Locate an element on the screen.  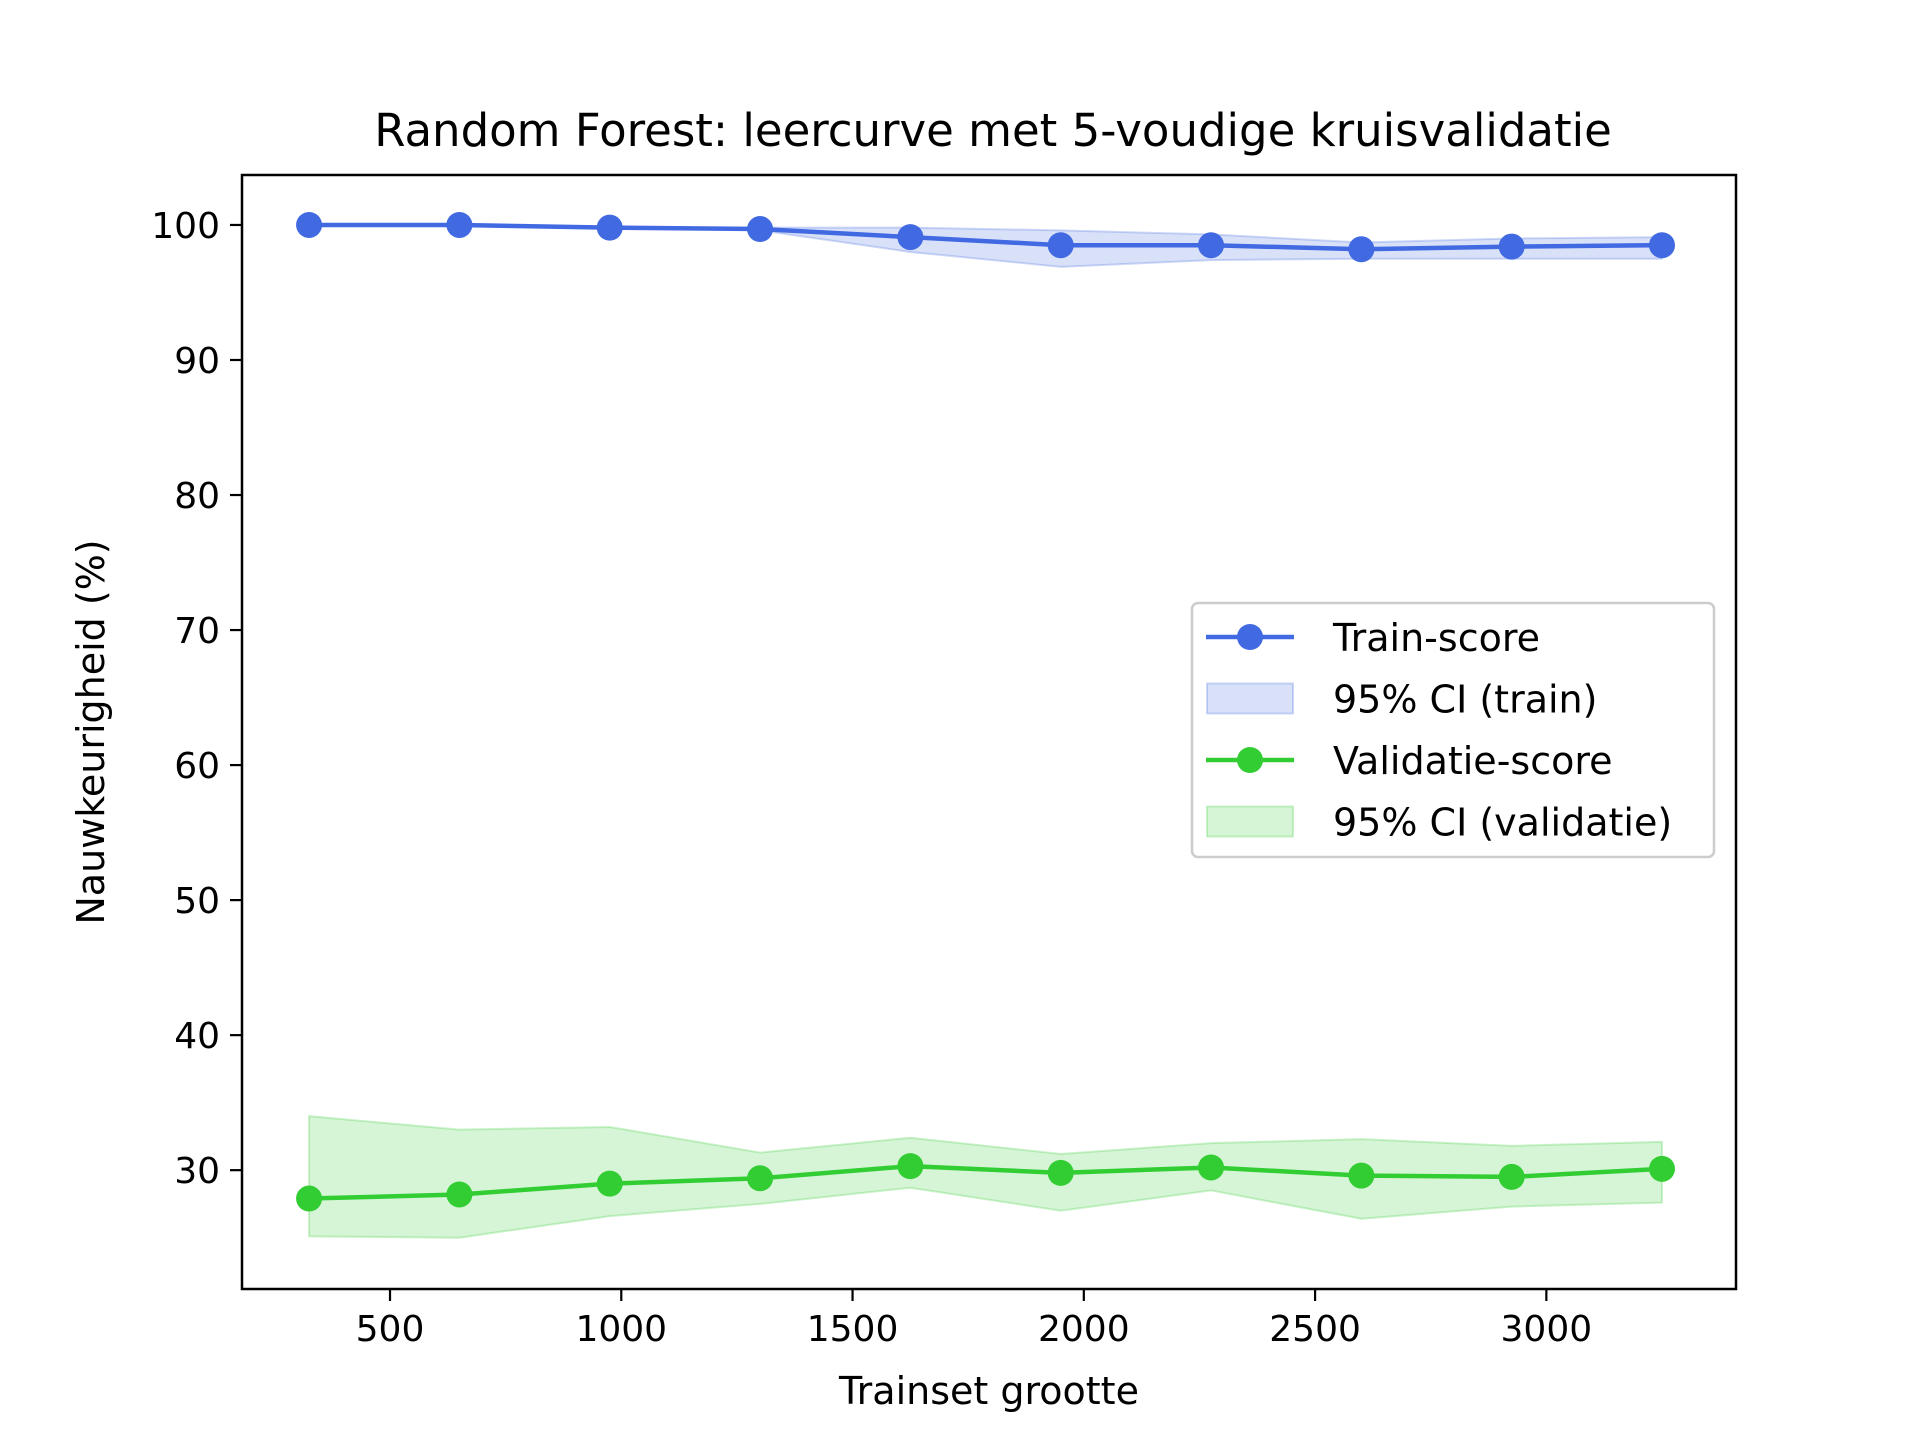
y-axis-ticks: 30 40 50 60 70 80 90 100 is located at coordinates (196, 699).